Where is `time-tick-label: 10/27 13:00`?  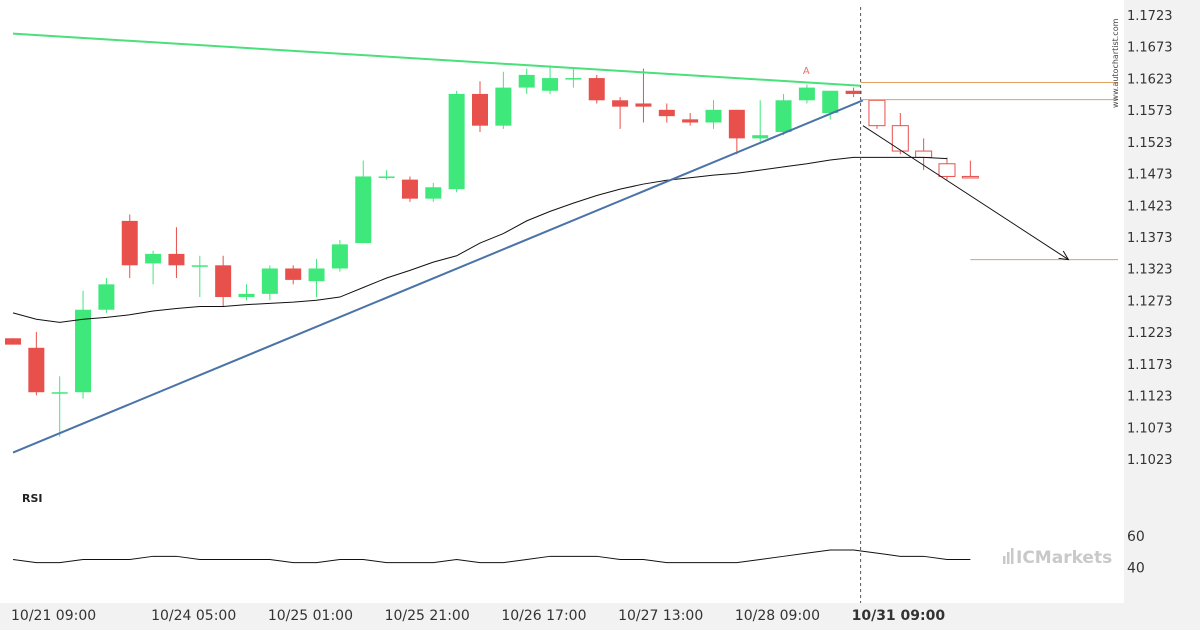 time-tick-label: 10/27 13:00 is located at coordinates (660, 616).